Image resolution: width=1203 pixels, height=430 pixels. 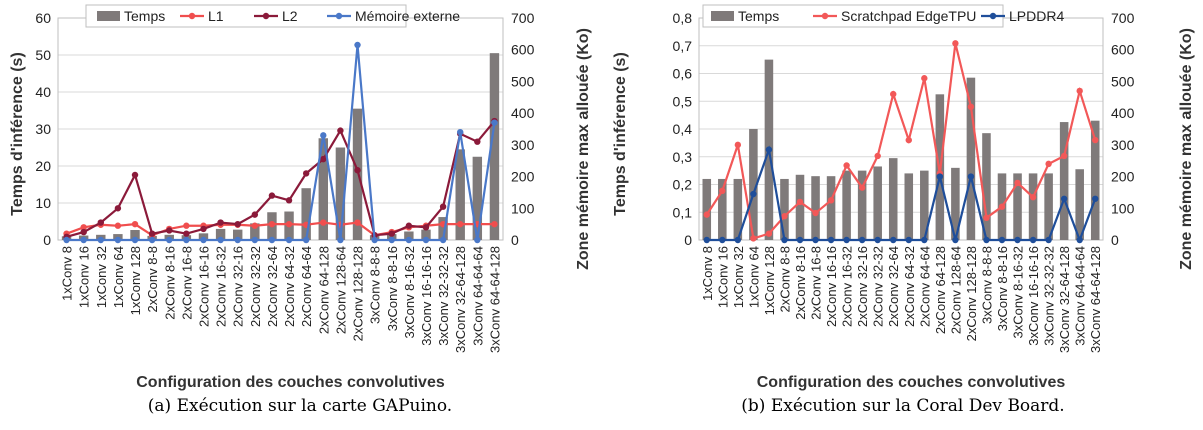 What do you see at coordinates (47, 240) in the screenshot?
I see `y-tick-label: 0` at bounding box center [47, 240].